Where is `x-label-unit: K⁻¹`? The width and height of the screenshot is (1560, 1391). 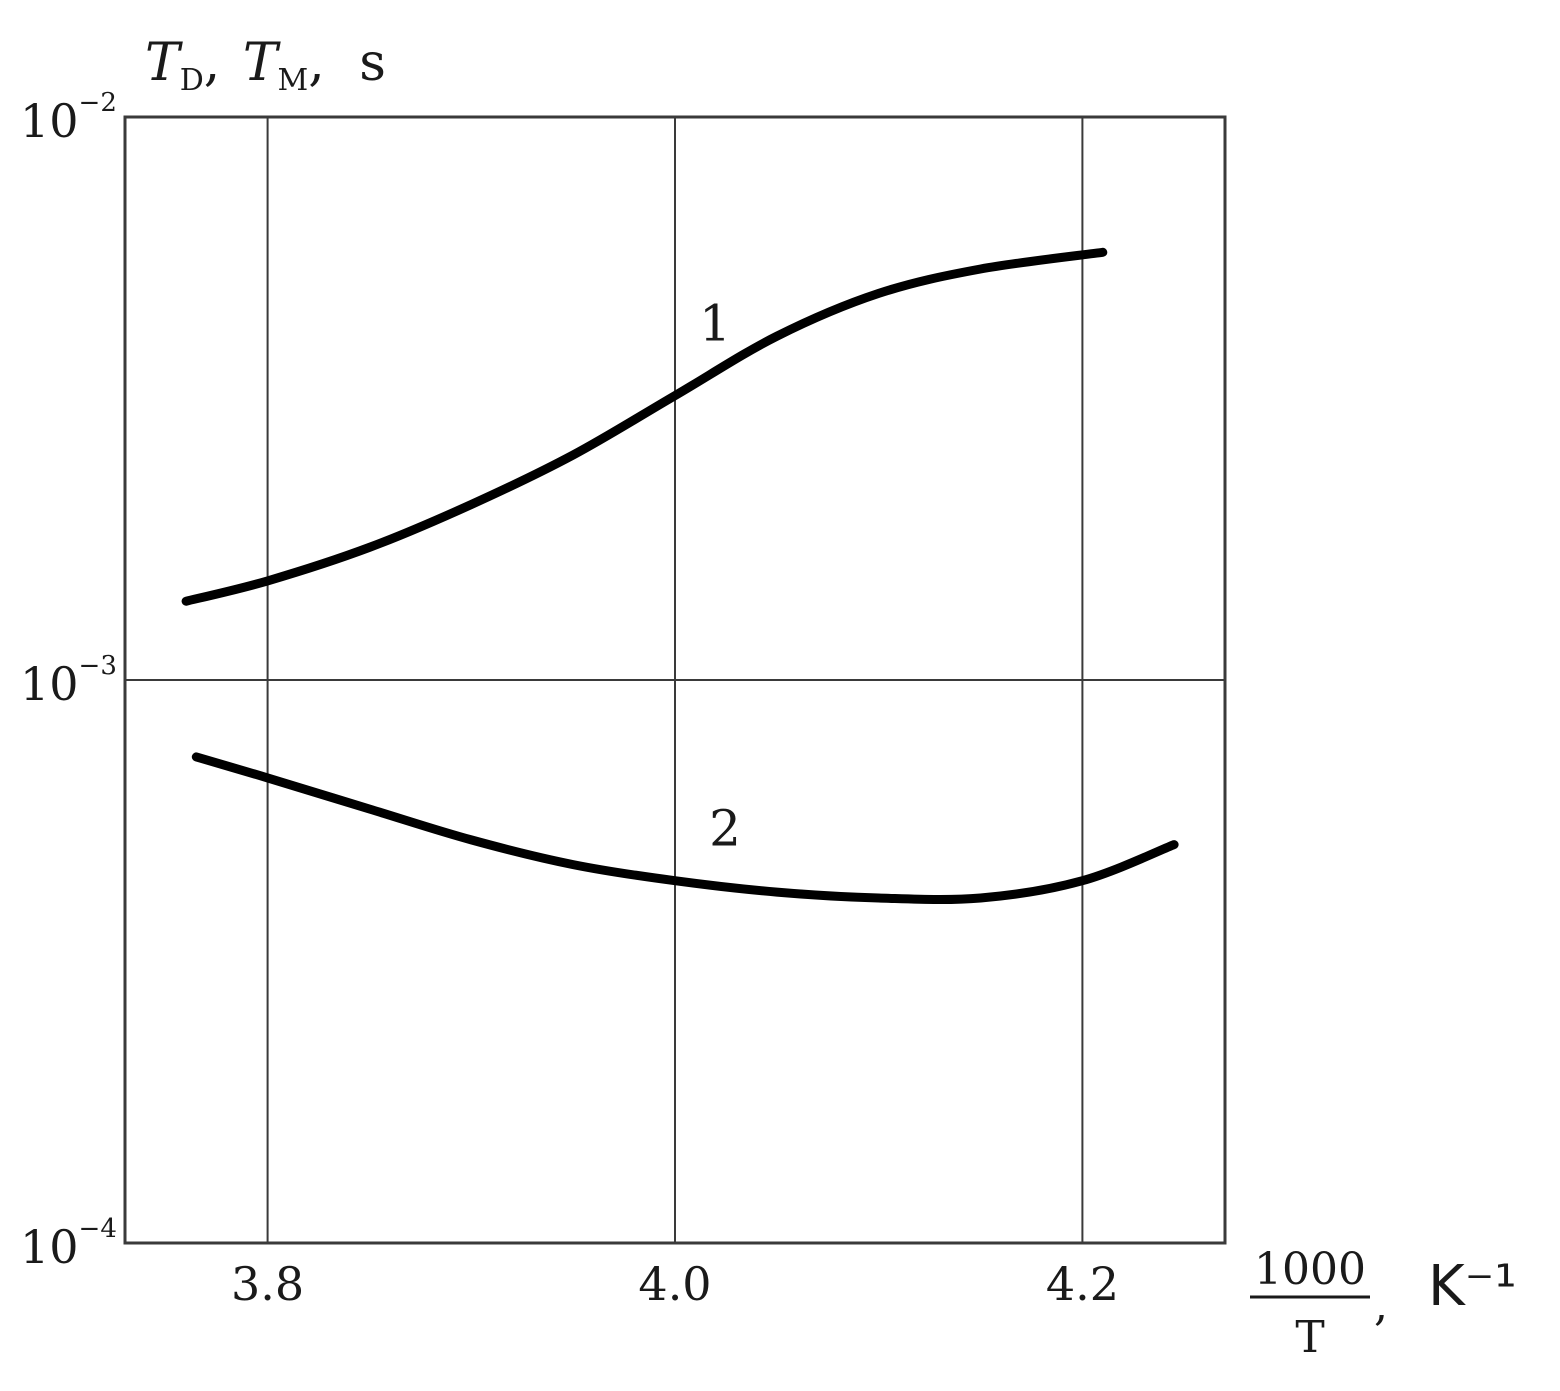 x-label-unit: K⁻¹ is located at coordinates (1472, 1286).